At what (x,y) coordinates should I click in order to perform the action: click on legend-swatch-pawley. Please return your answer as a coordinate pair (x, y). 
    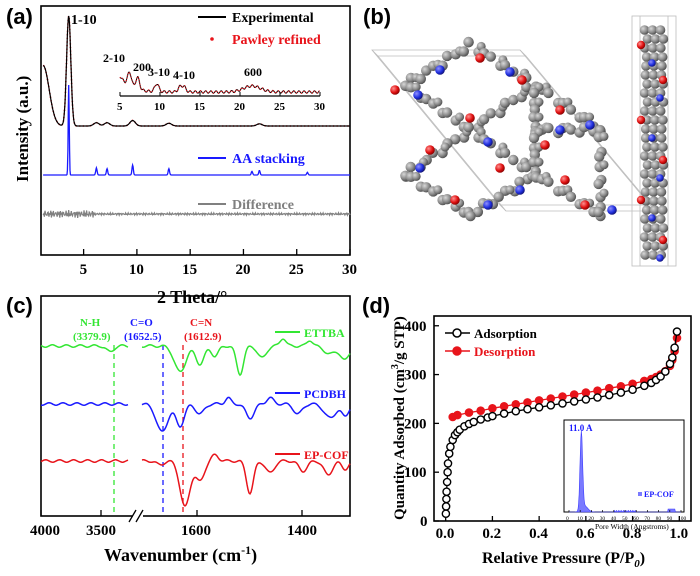
    Looking at the image, I should click on (212, 39).